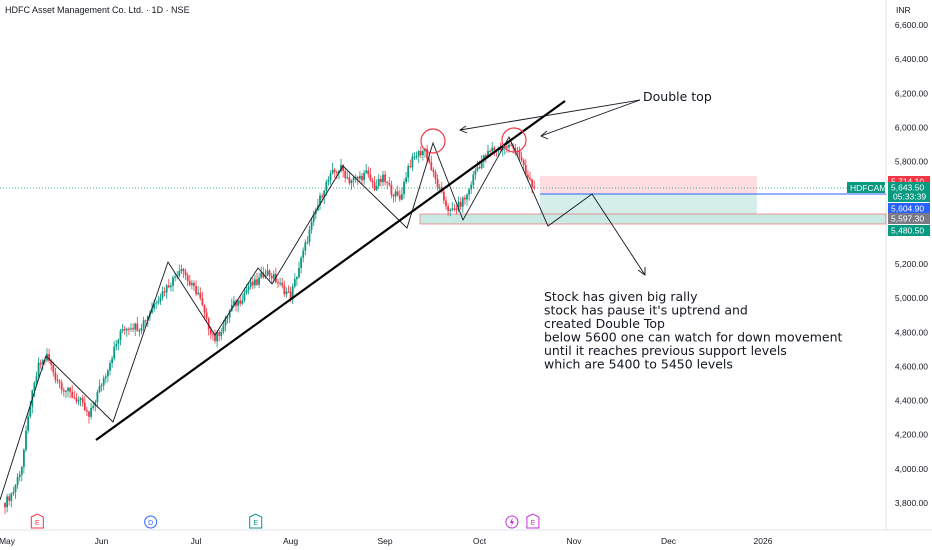 This screenshot has width=932, height=550. Describe the element at coordinates (911, 162) in the screenshot. I see `y-tick-label: 5,800.00` at that location.